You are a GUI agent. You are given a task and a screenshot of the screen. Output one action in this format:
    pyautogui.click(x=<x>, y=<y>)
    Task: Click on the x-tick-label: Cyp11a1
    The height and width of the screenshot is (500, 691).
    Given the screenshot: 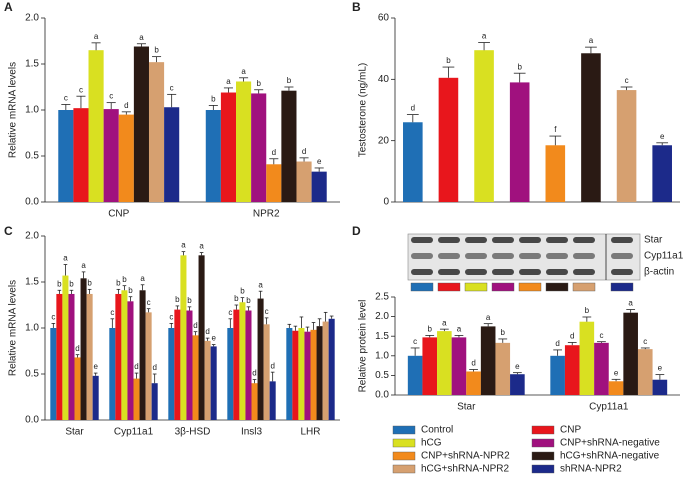 What is the action you would take?
    pyautogui.click(x=134, y=432)
    